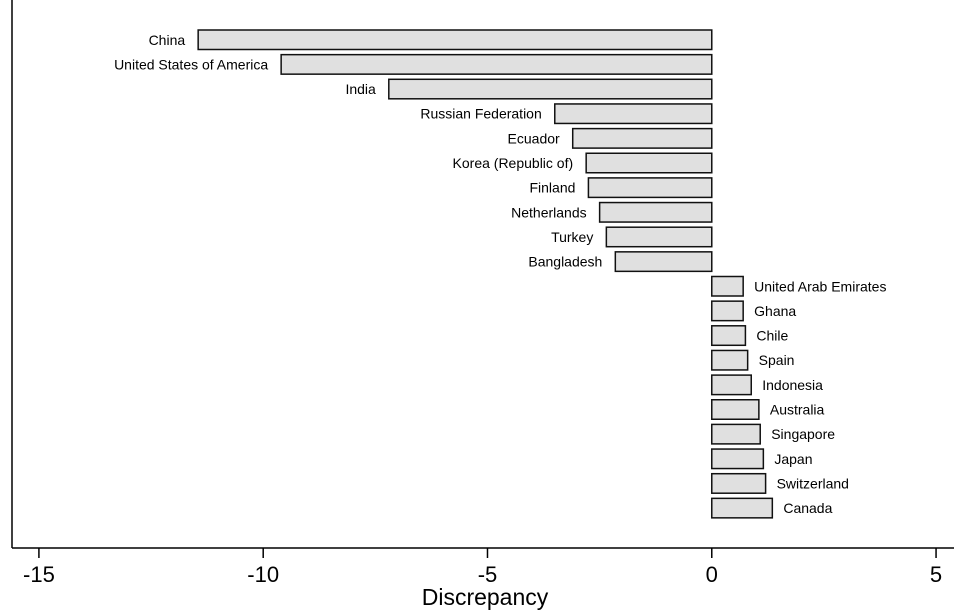  I want to click on bar-category-label: Indonesia, so click(792, 385).